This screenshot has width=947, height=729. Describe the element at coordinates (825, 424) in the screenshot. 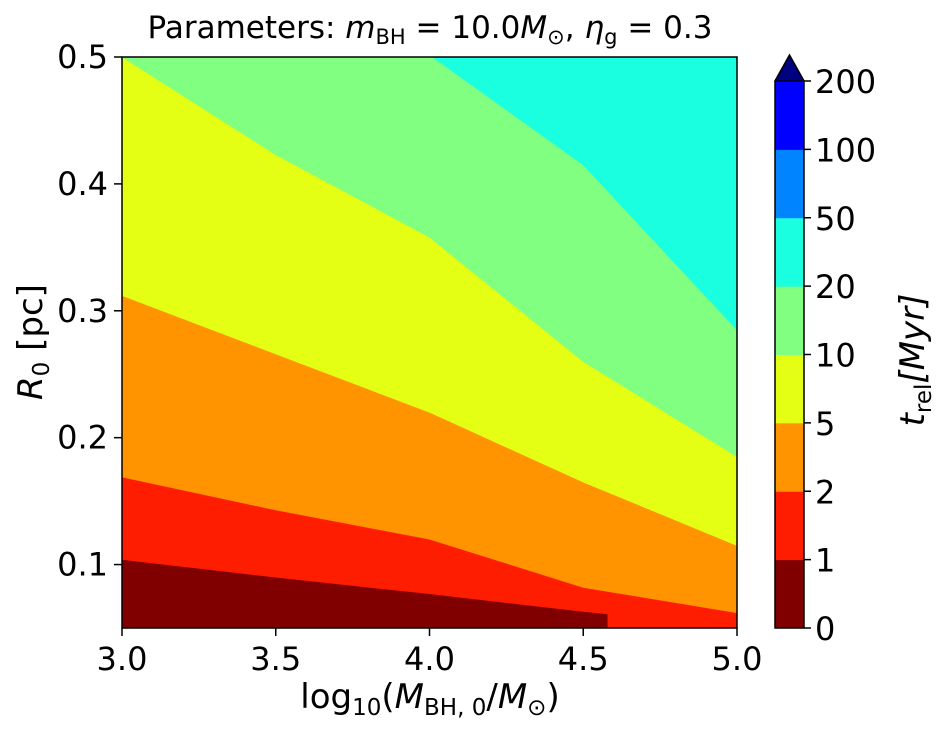

I see `colorbar-tick-label: 5` at that location.